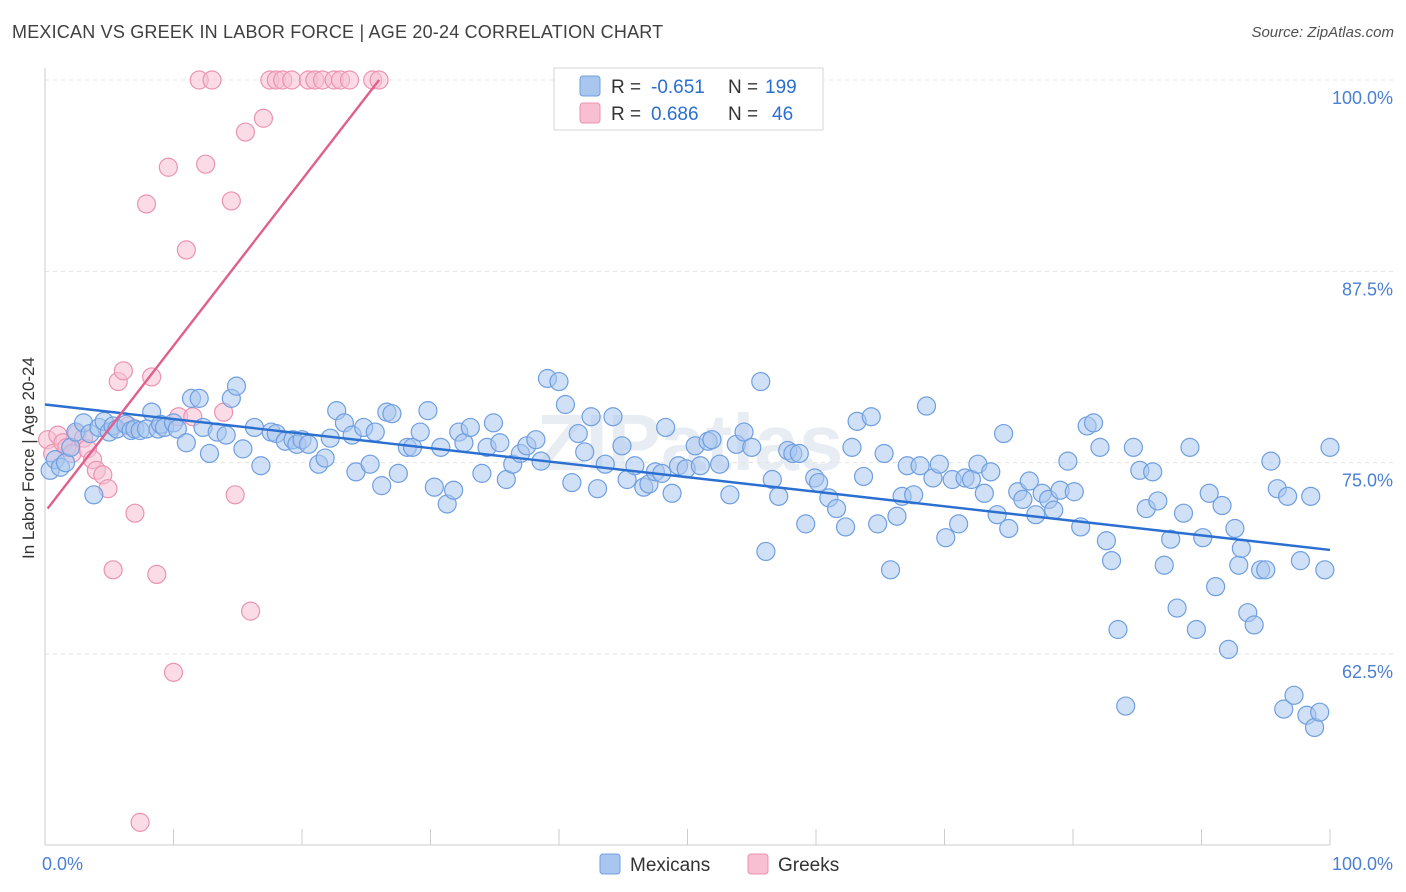  What do you see at coordinates (213, 294) in the screenshot?
I see `greeks-trend-line` at bounding box center [213, 294].